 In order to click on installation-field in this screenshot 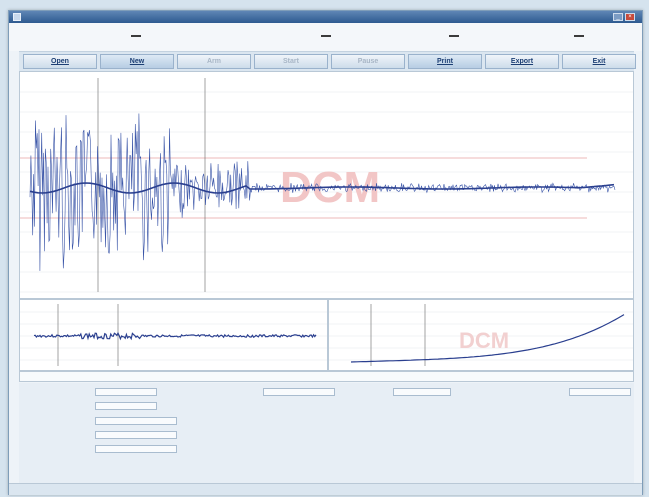, I will do `click(299, 392)`.